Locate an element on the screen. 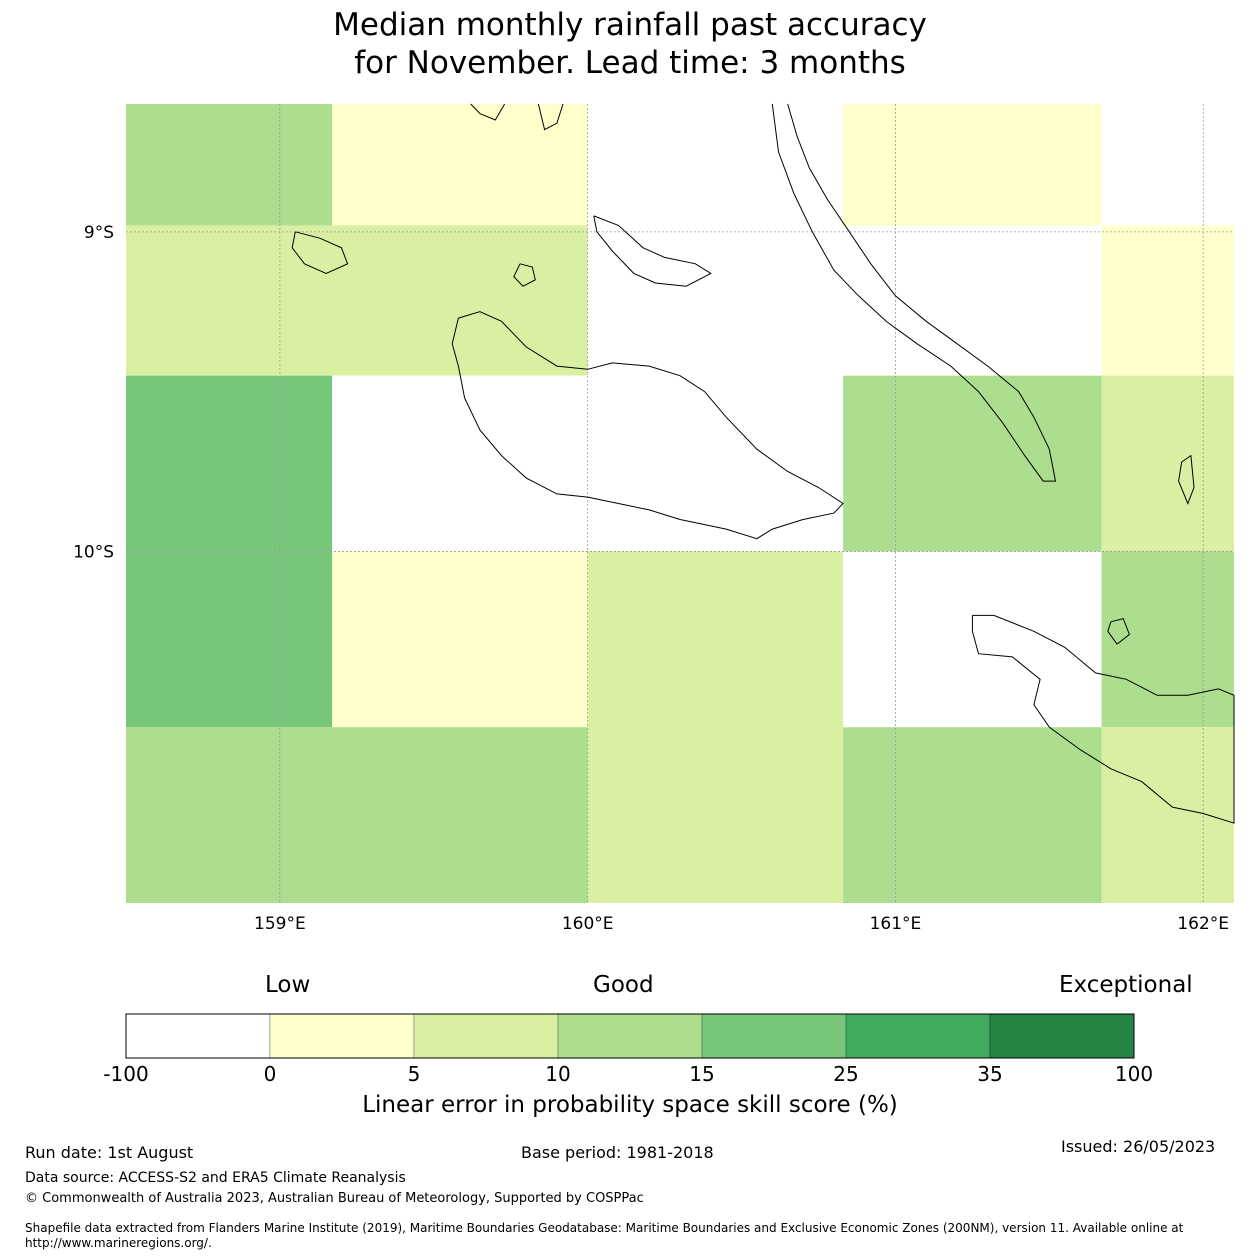 This screenshot has height=1260, width=1260. legend-low-label: Low is located at coordinates (288, 985).